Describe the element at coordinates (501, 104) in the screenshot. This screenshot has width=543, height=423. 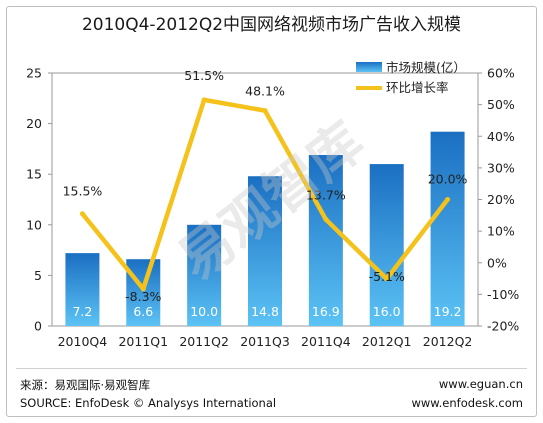
I see `right-axis-tick-label: 50%` at that location.